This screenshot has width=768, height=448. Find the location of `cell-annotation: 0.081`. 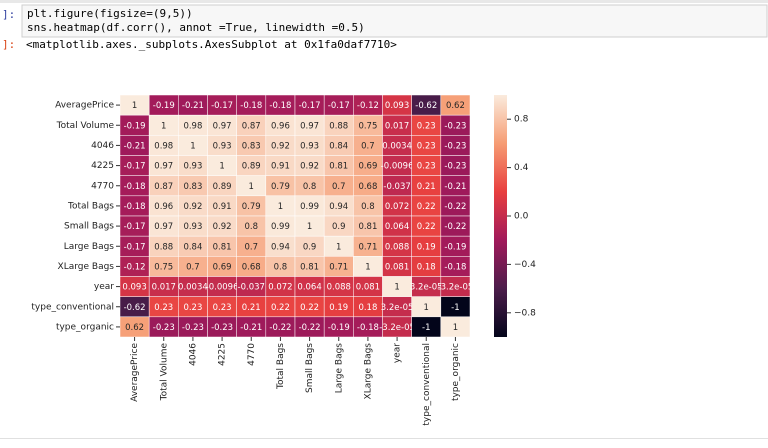

cell-annotation: 0.081 is located at coordinates (368, 288).